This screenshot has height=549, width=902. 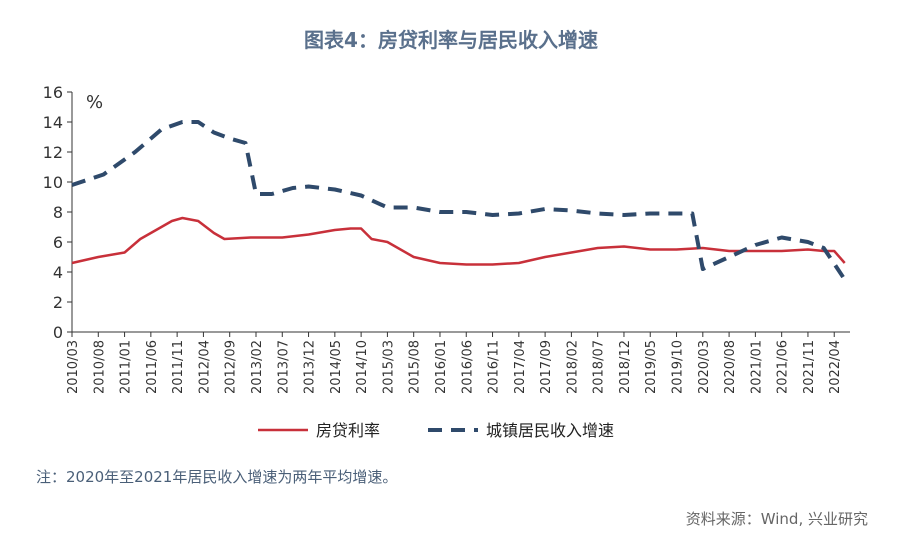 What do you see at coordinates (310, 367) in the screenshot?
I see `x-tick-label: 2013/12` at bounding box center [310, 367].